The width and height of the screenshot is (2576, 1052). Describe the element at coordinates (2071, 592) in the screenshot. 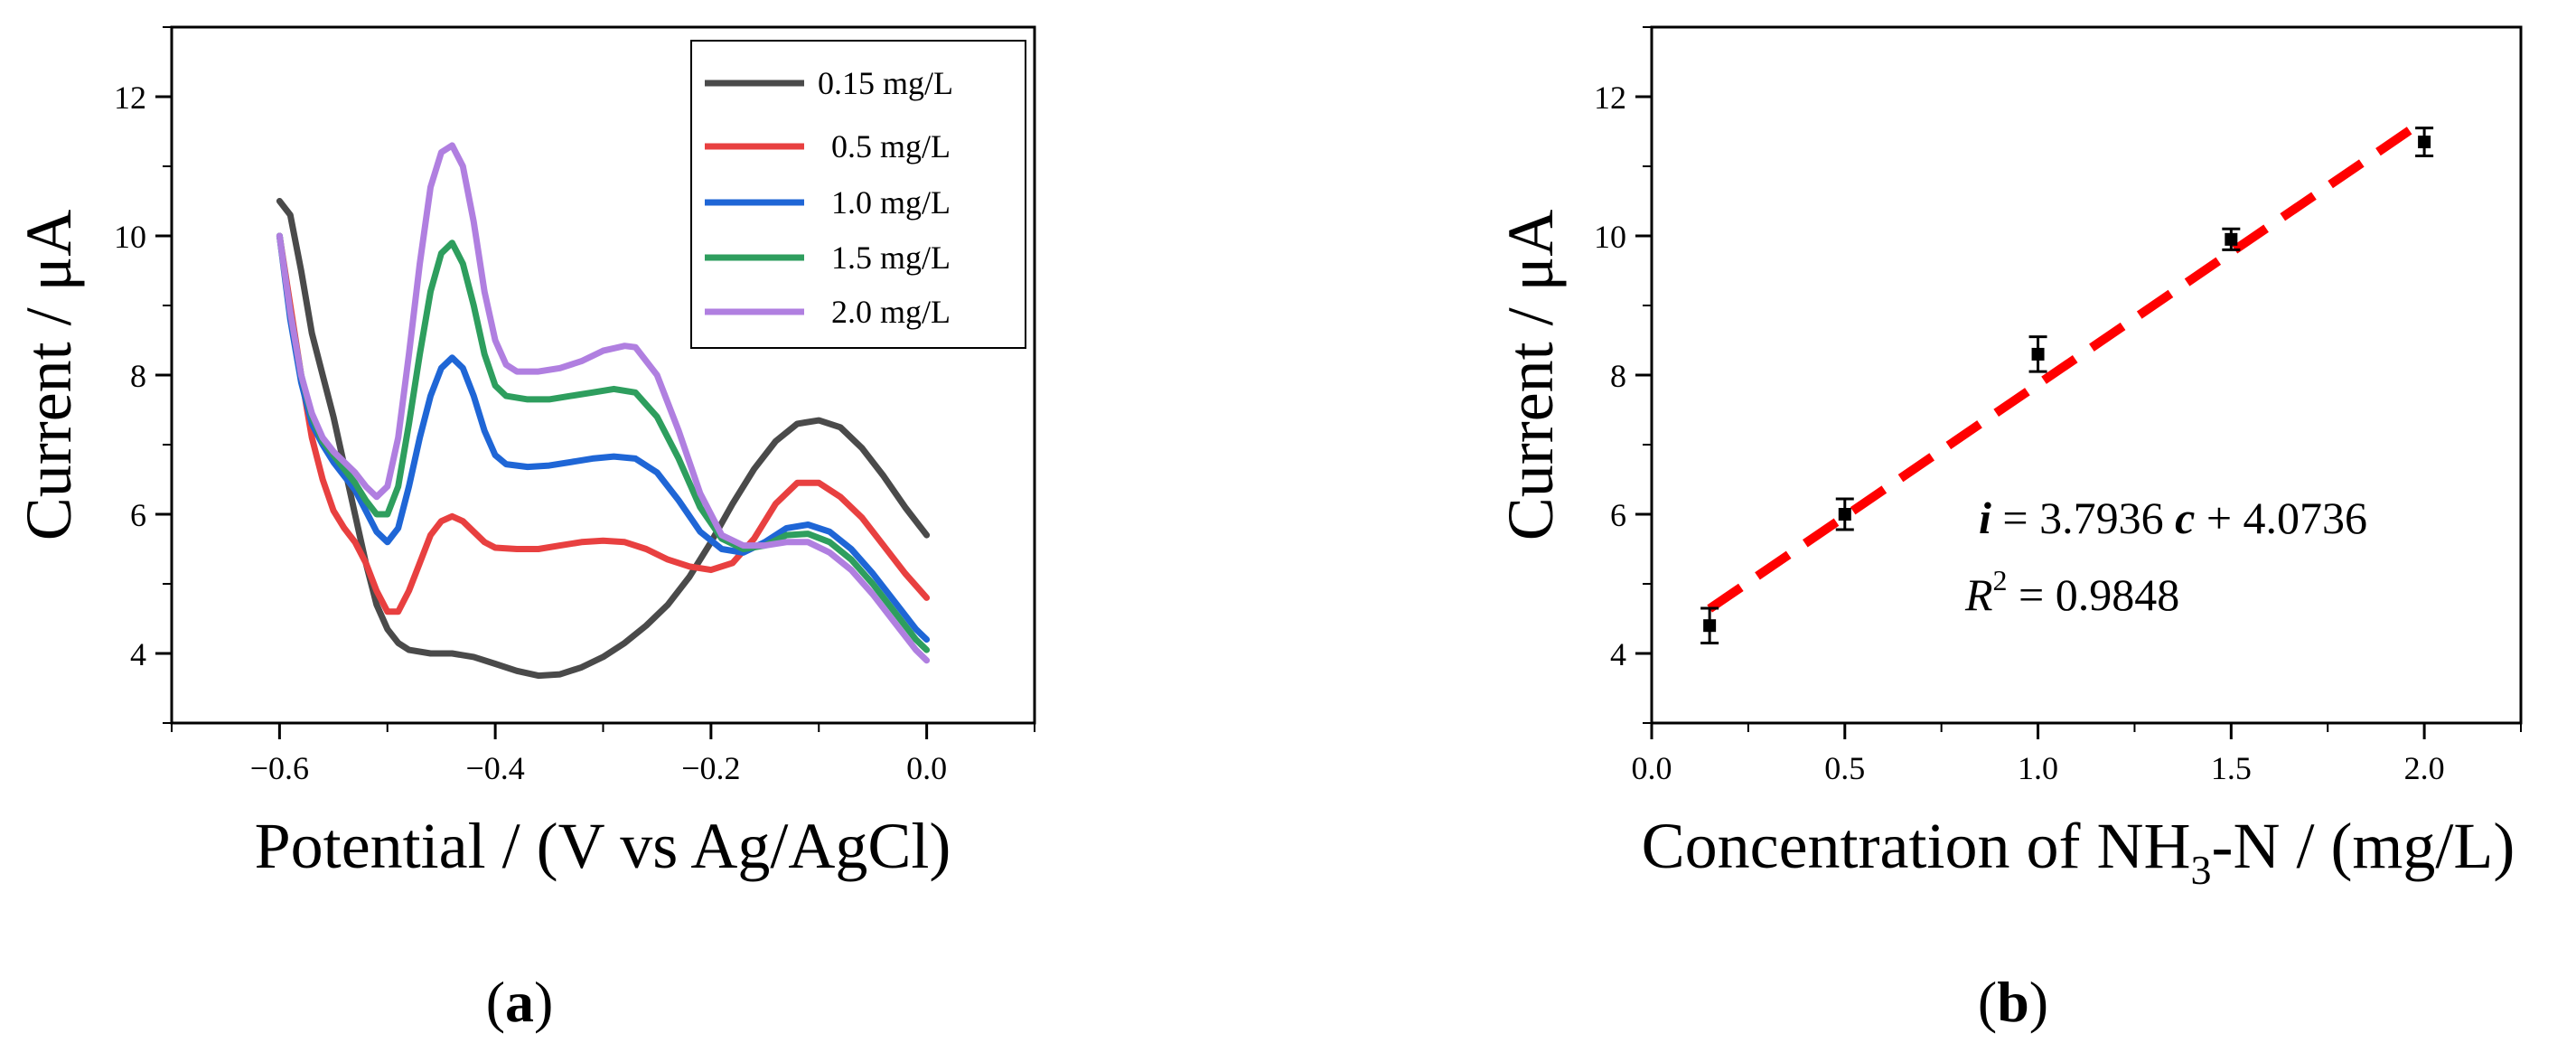

I see `fit-r-squared: R2 = 0.9848` at that location.